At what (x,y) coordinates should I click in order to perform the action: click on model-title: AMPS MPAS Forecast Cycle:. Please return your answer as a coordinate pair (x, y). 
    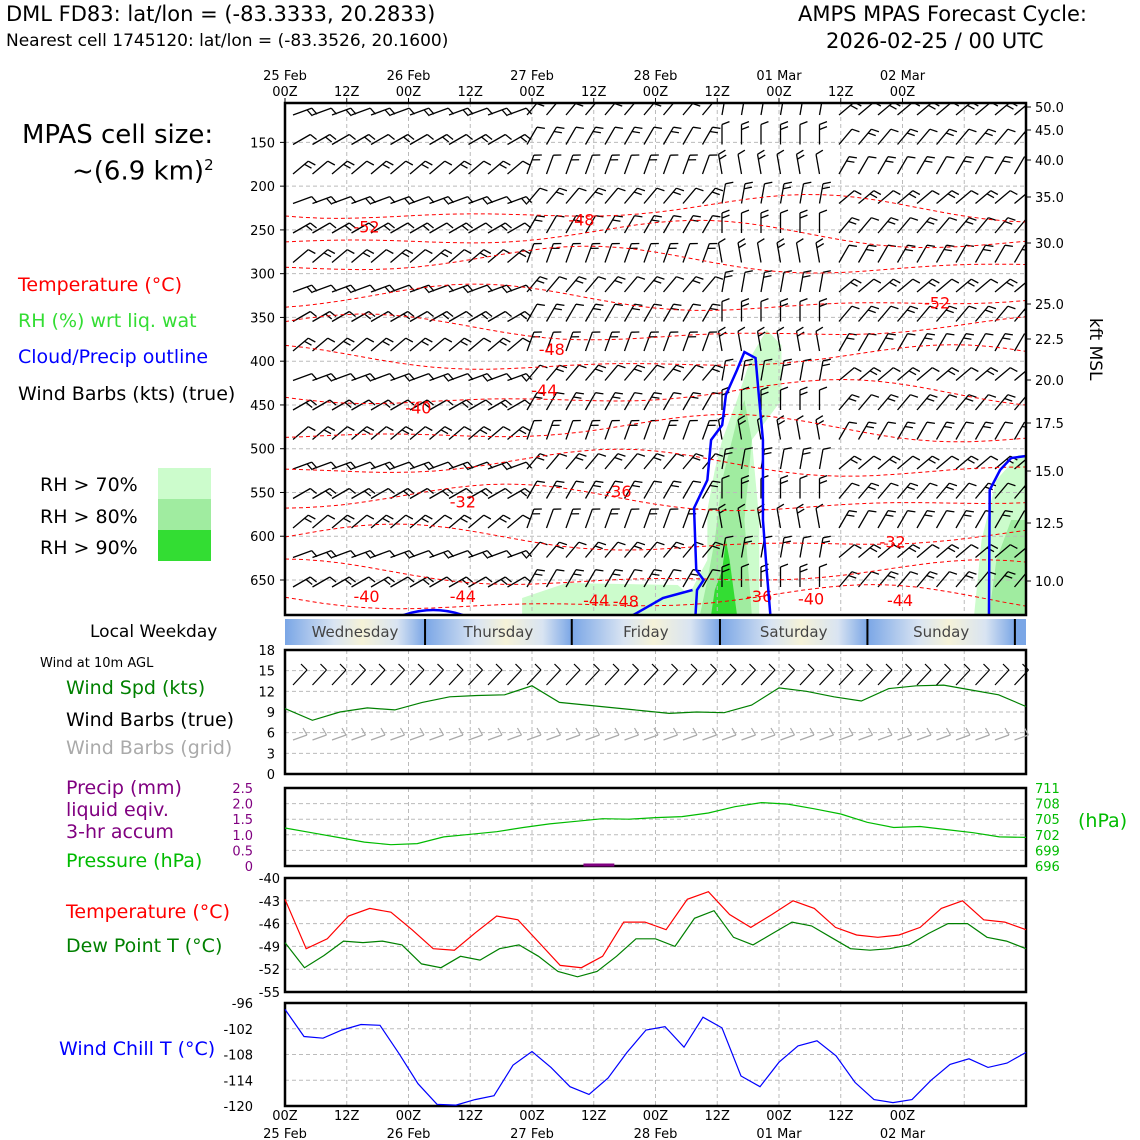
    Looking at the image, I should click on (942, 14).